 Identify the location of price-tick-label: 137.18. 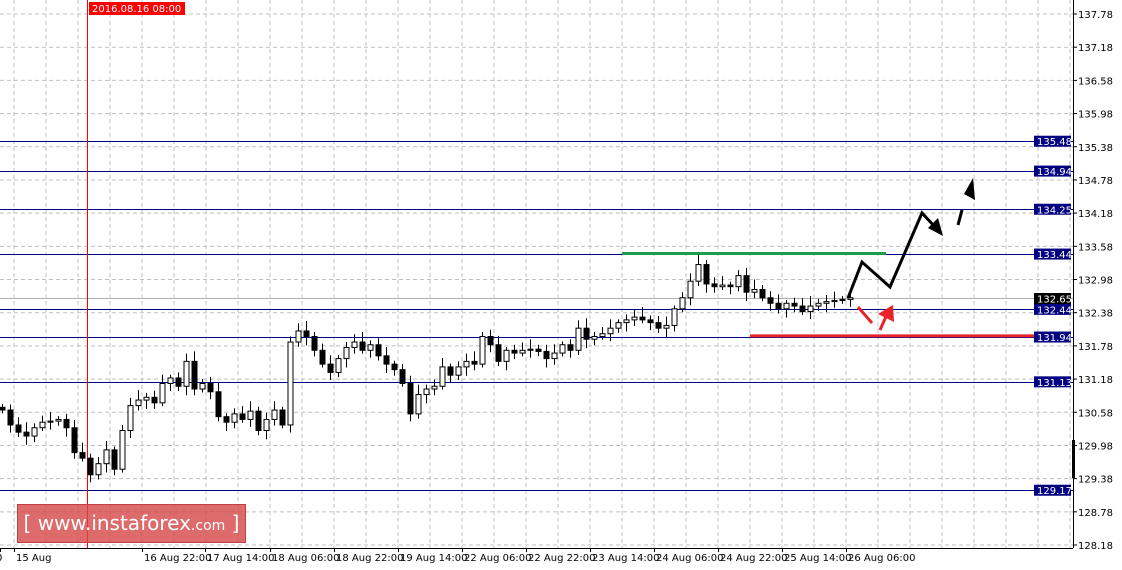
(1095, 48).